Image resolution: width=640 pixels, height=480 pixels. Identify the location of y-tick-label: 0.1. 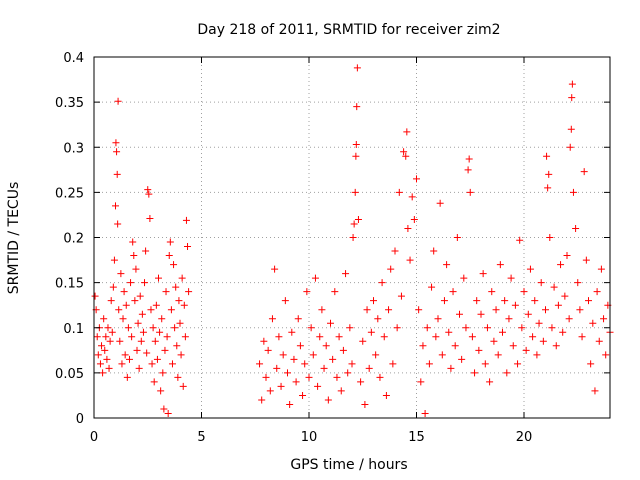
(73, 329).